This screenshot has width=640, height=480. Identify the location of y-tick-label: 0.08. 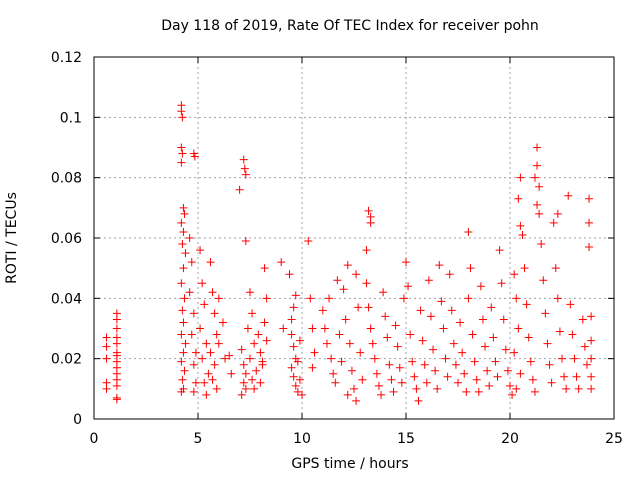
(66, 179).